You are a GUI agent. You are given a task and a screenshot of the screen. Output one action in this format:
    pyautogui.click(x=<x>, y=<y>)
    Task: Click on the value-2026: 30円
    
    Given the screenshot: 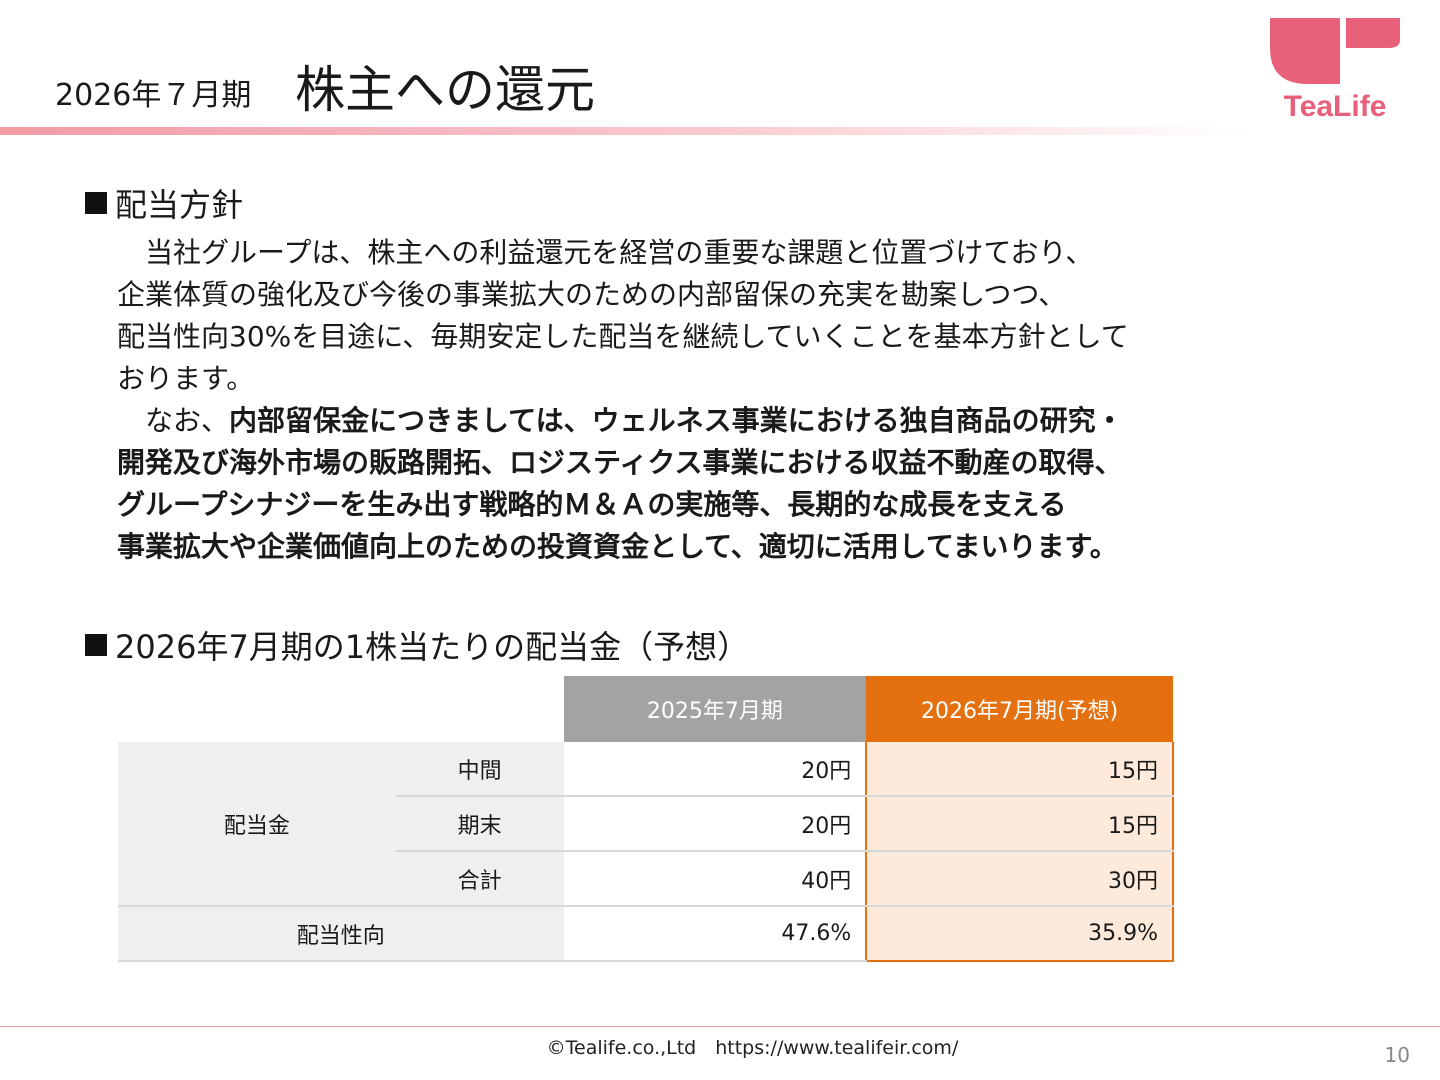 What is the action you would take?
    pyautogui.click(x=1019, y=879)
    